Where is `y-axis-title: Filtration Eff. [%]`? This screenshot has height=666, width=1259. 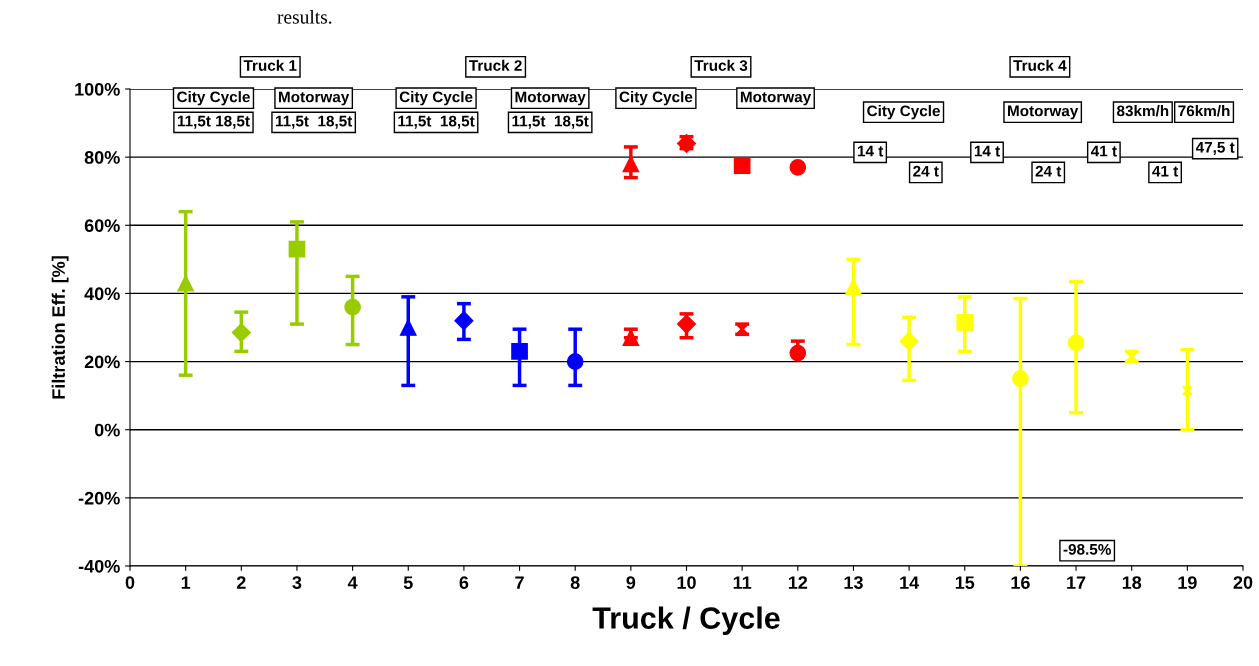
y-axis-title: Filtration Eff. [%] is located at coordinates (60, 327).